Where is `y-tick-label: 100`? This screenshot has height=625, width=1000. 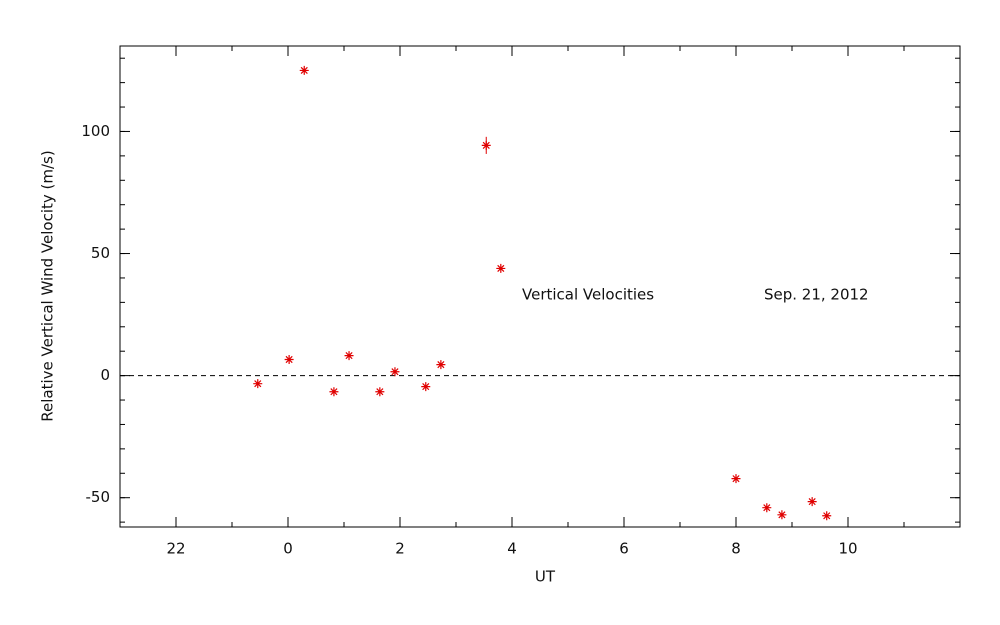 y-tick-label: 100 is located at coordinates (95, 131).